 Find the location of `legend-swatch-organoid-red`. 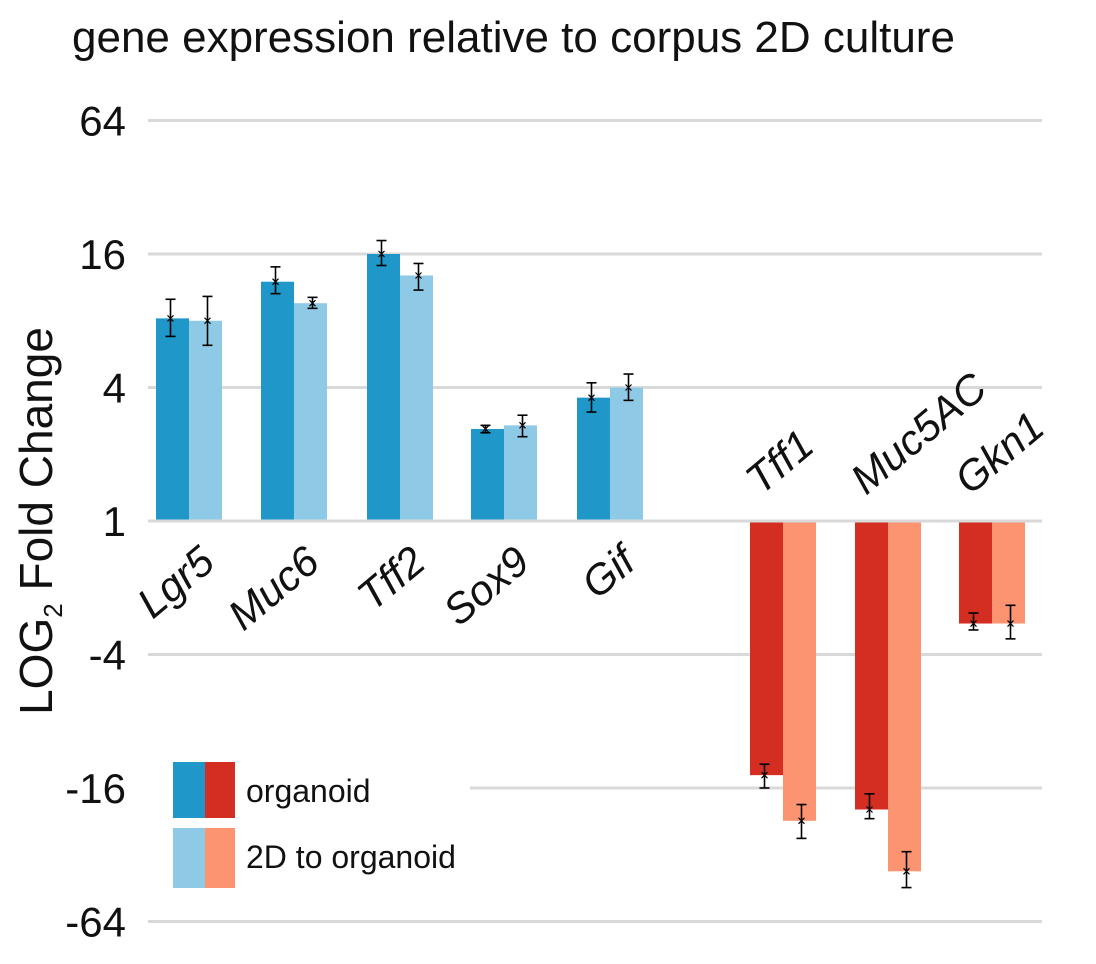

legend-swatch-organoid-red is located at coordinates (220, 790).